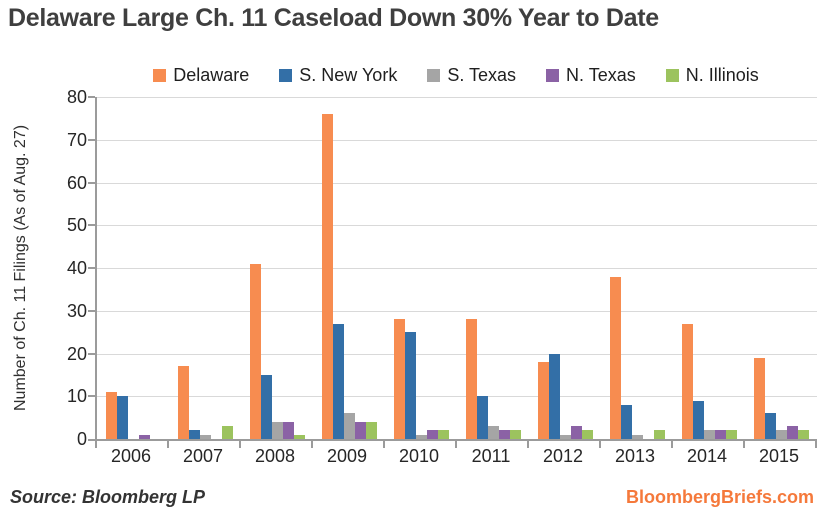 The height and width of the screenshot is (521, 824). Describe the element at coordinates (591, 75) in the screenshot. I see `legend-item-n-texas: N. Texas` at that location.